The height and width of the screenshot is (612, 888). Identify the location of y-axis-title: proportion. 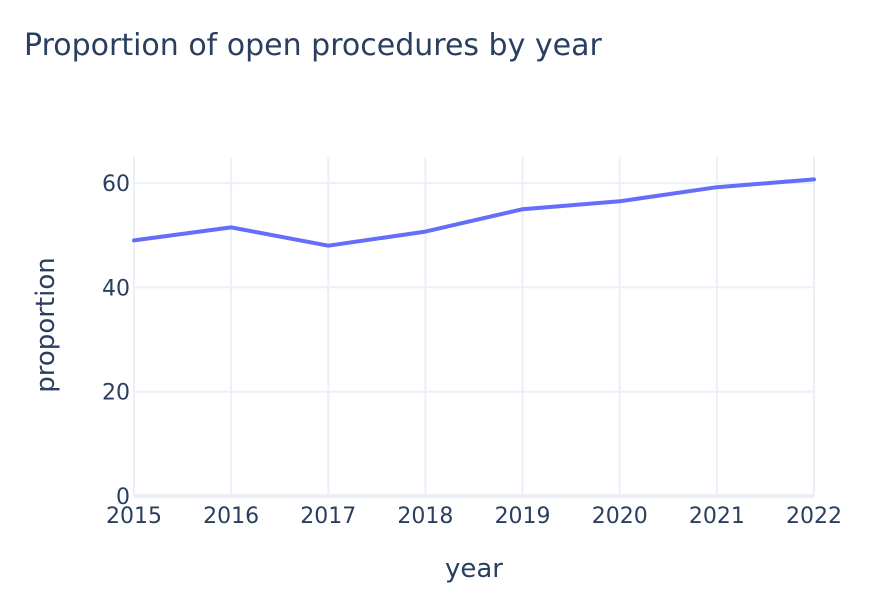
(46, 324).